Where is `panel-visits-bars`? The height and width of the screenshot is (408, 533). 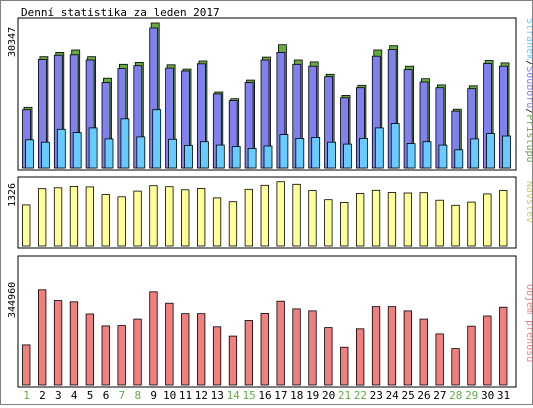 panel-visits-bars is located at coordinates (265, 214).